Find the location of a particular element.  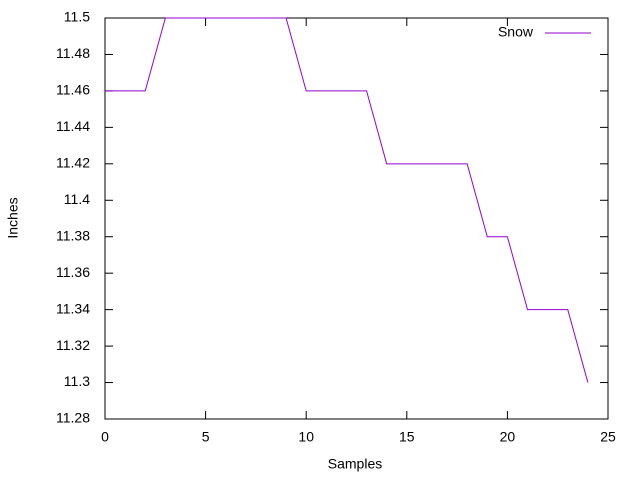

y-tick-label: 11.48 is located at coordinates (73, 53).